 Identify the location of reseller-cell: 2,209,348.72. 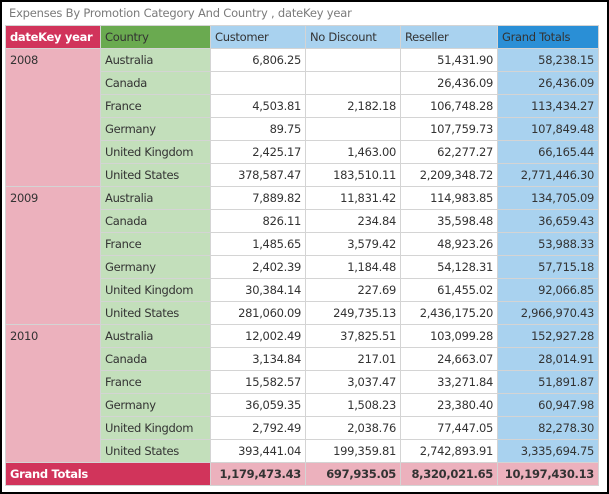
(449, 175).